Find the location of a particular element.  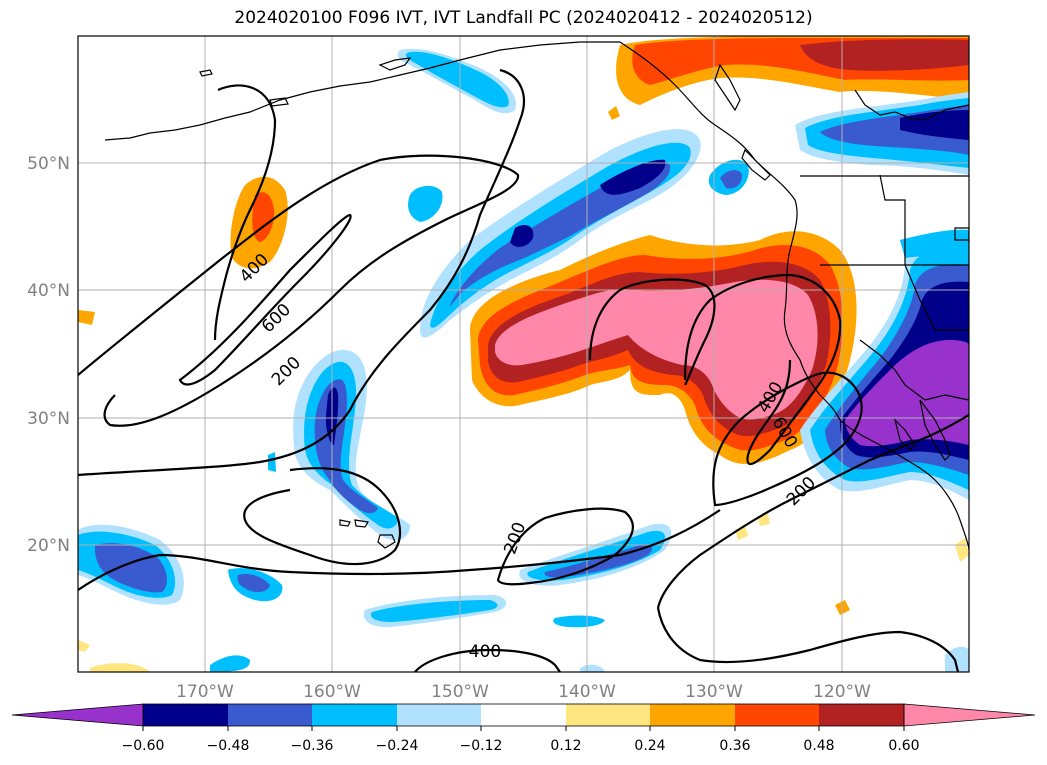

colorbar-outline is located at coordinates (523, 715).